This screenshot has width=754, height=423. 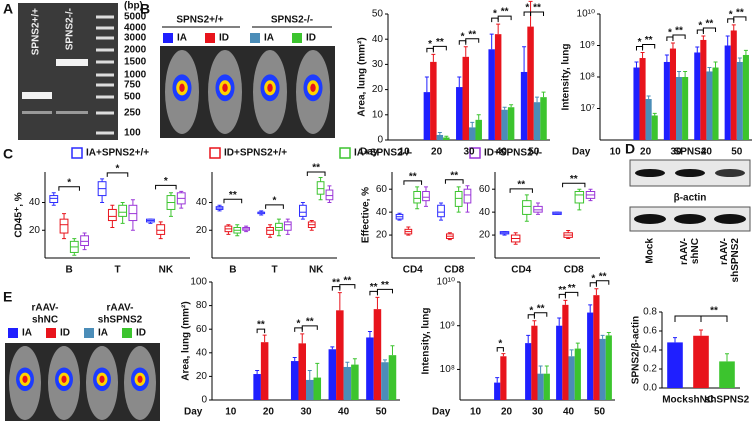 What do you see at coordinates (117, 153) in the screenshot?
I see `legend-label: IA+SPNS2+/+` at bounding box center [117, 153].